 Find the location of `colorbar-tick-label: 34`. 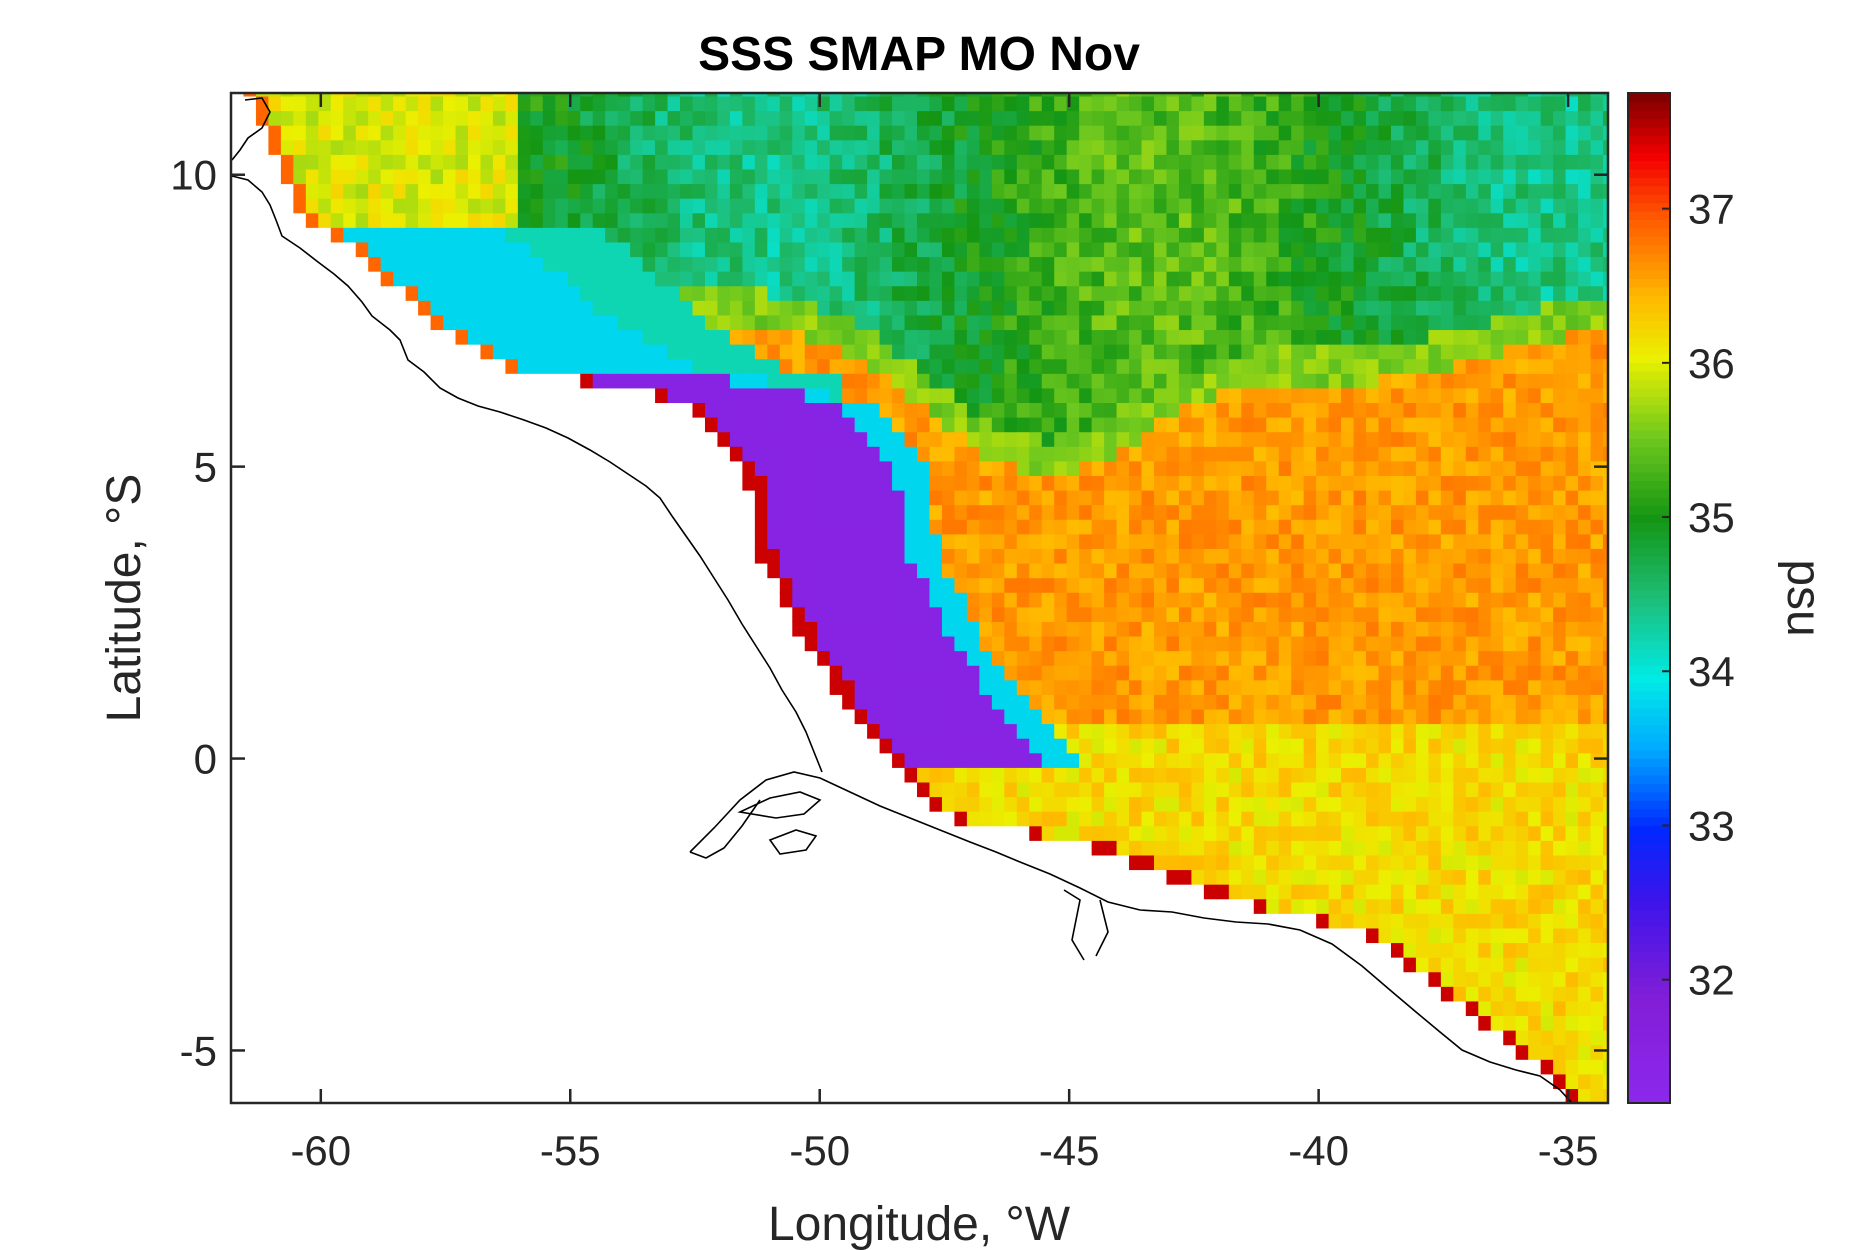

colorbar-tick-label: 34 is located at coordinates (1711, 671).